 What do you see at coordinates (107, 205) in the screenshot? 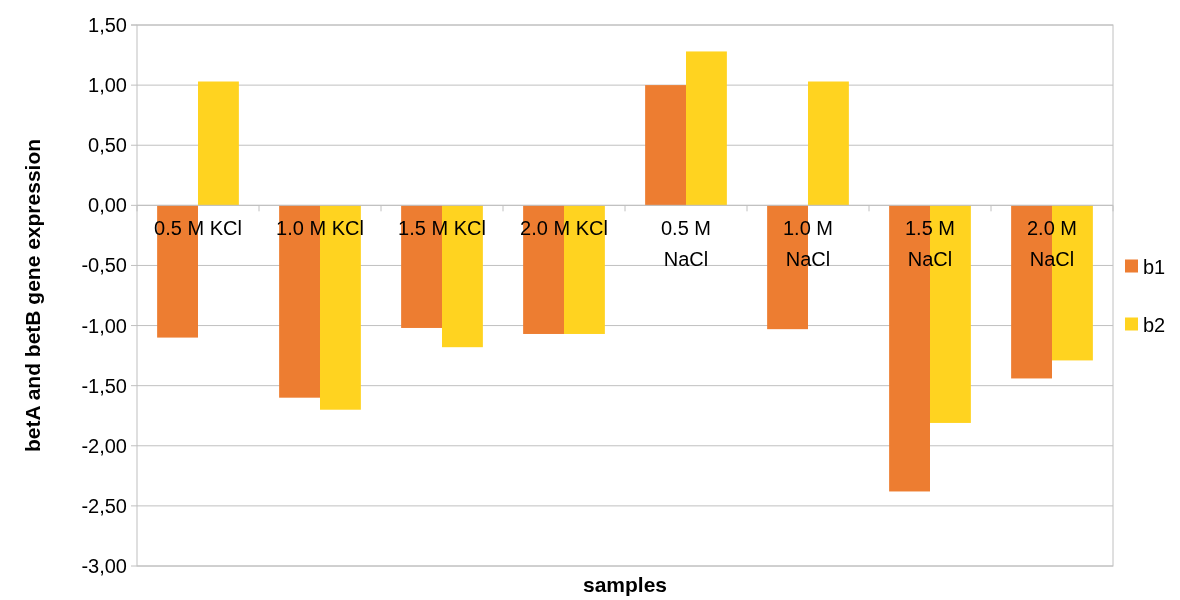
I see `y-tick-label: 0,00` at bounding box center [107, 205].